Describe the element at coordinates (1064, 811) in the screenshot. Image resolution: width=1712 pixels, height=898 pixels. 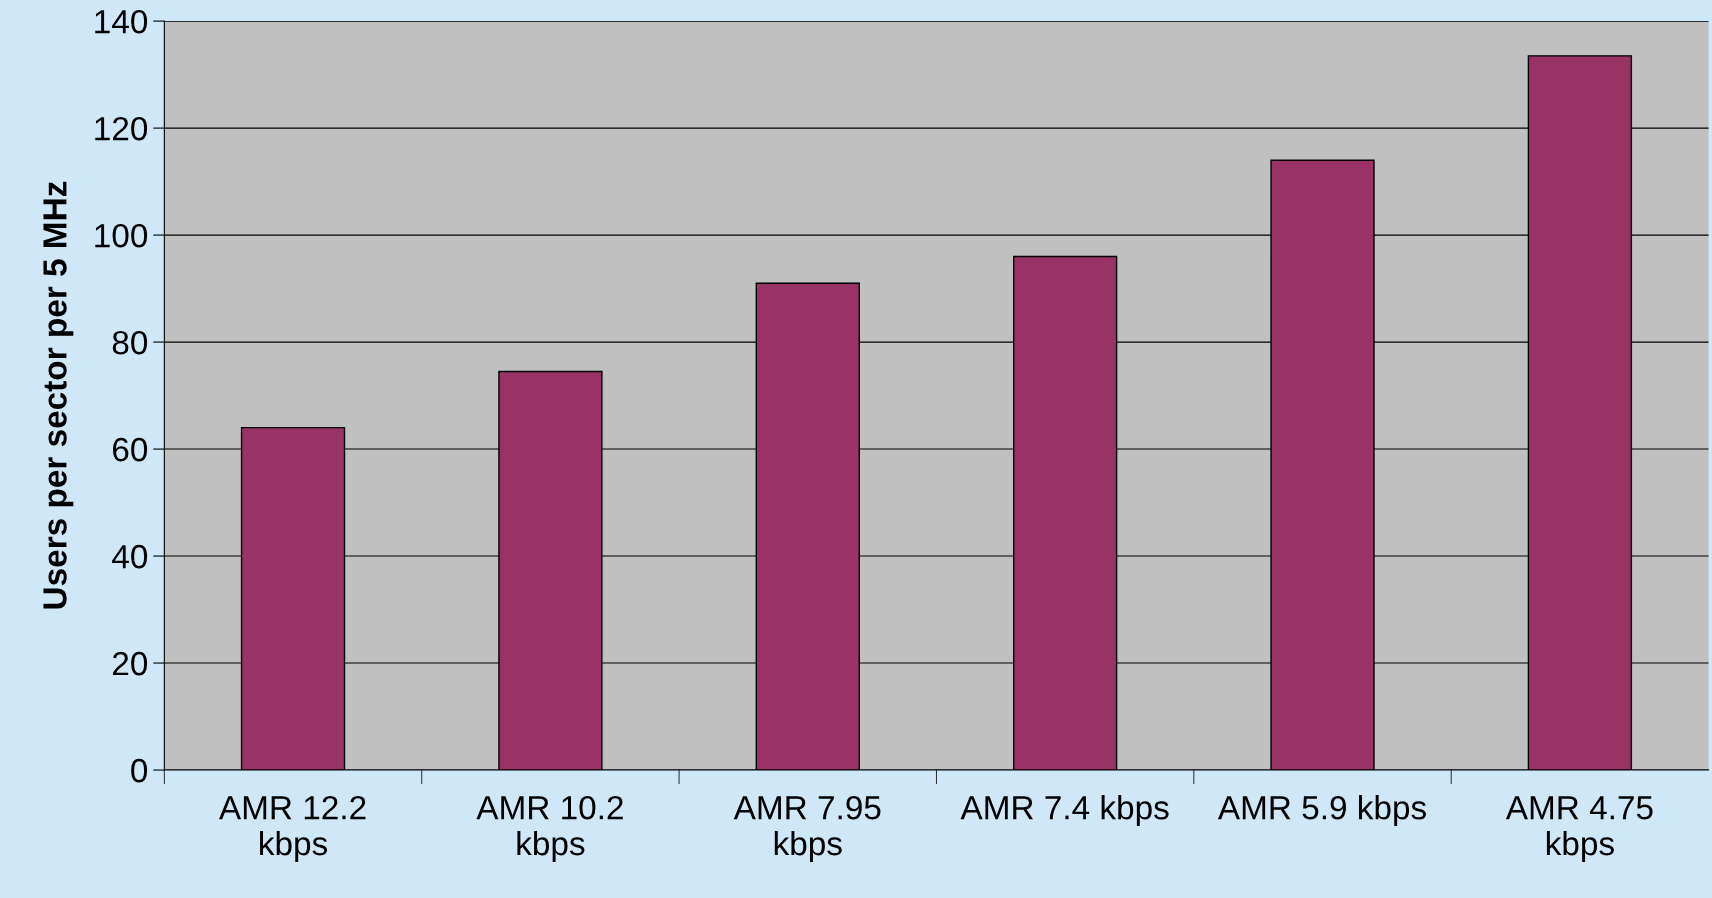
I see `x-tick-label: AMR 7.4 kbps` at that location.